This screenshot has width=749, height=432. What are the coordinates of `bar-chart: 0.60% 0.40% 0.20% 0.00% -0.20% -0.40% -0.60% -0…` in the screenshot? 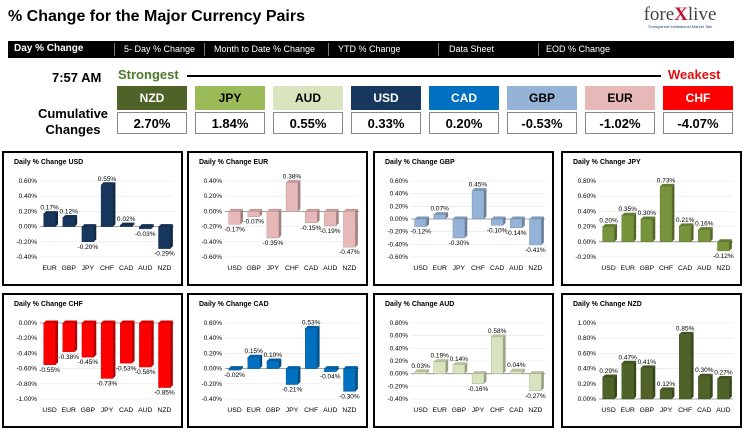 It's located at (466, 225).